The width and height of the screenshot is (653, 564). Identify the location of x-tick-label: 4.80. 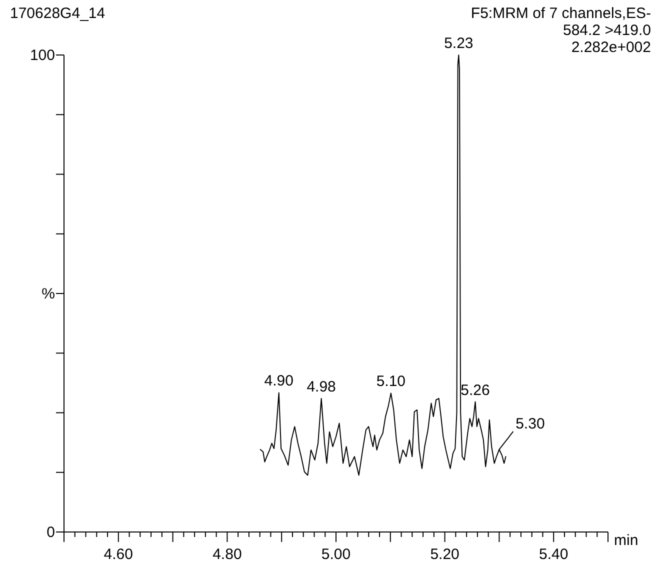
(227, 554).